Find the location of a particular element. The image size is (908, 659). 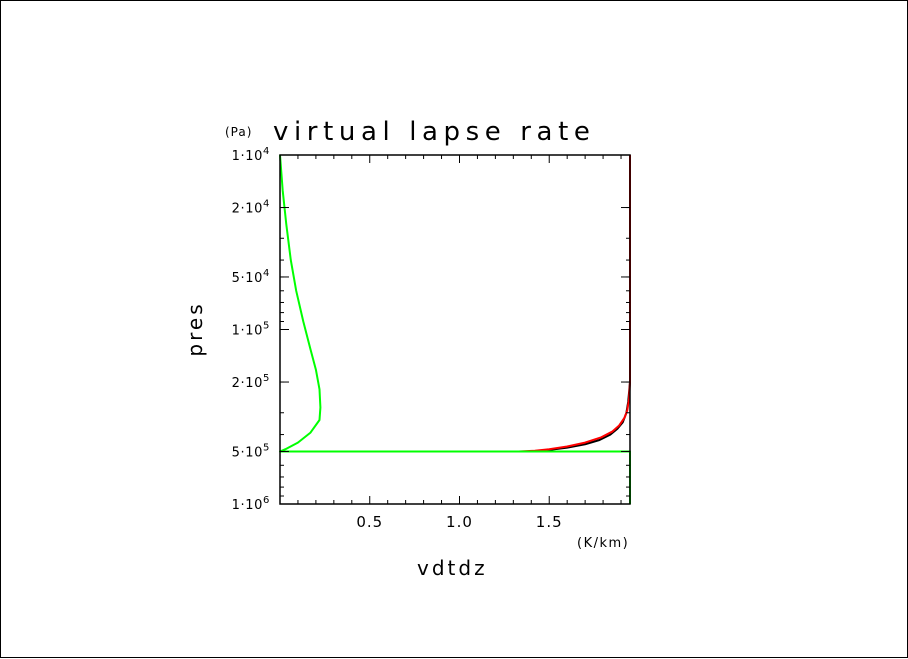

y-tick-label: 1·10⁴ is located at coordinates (251, 155).